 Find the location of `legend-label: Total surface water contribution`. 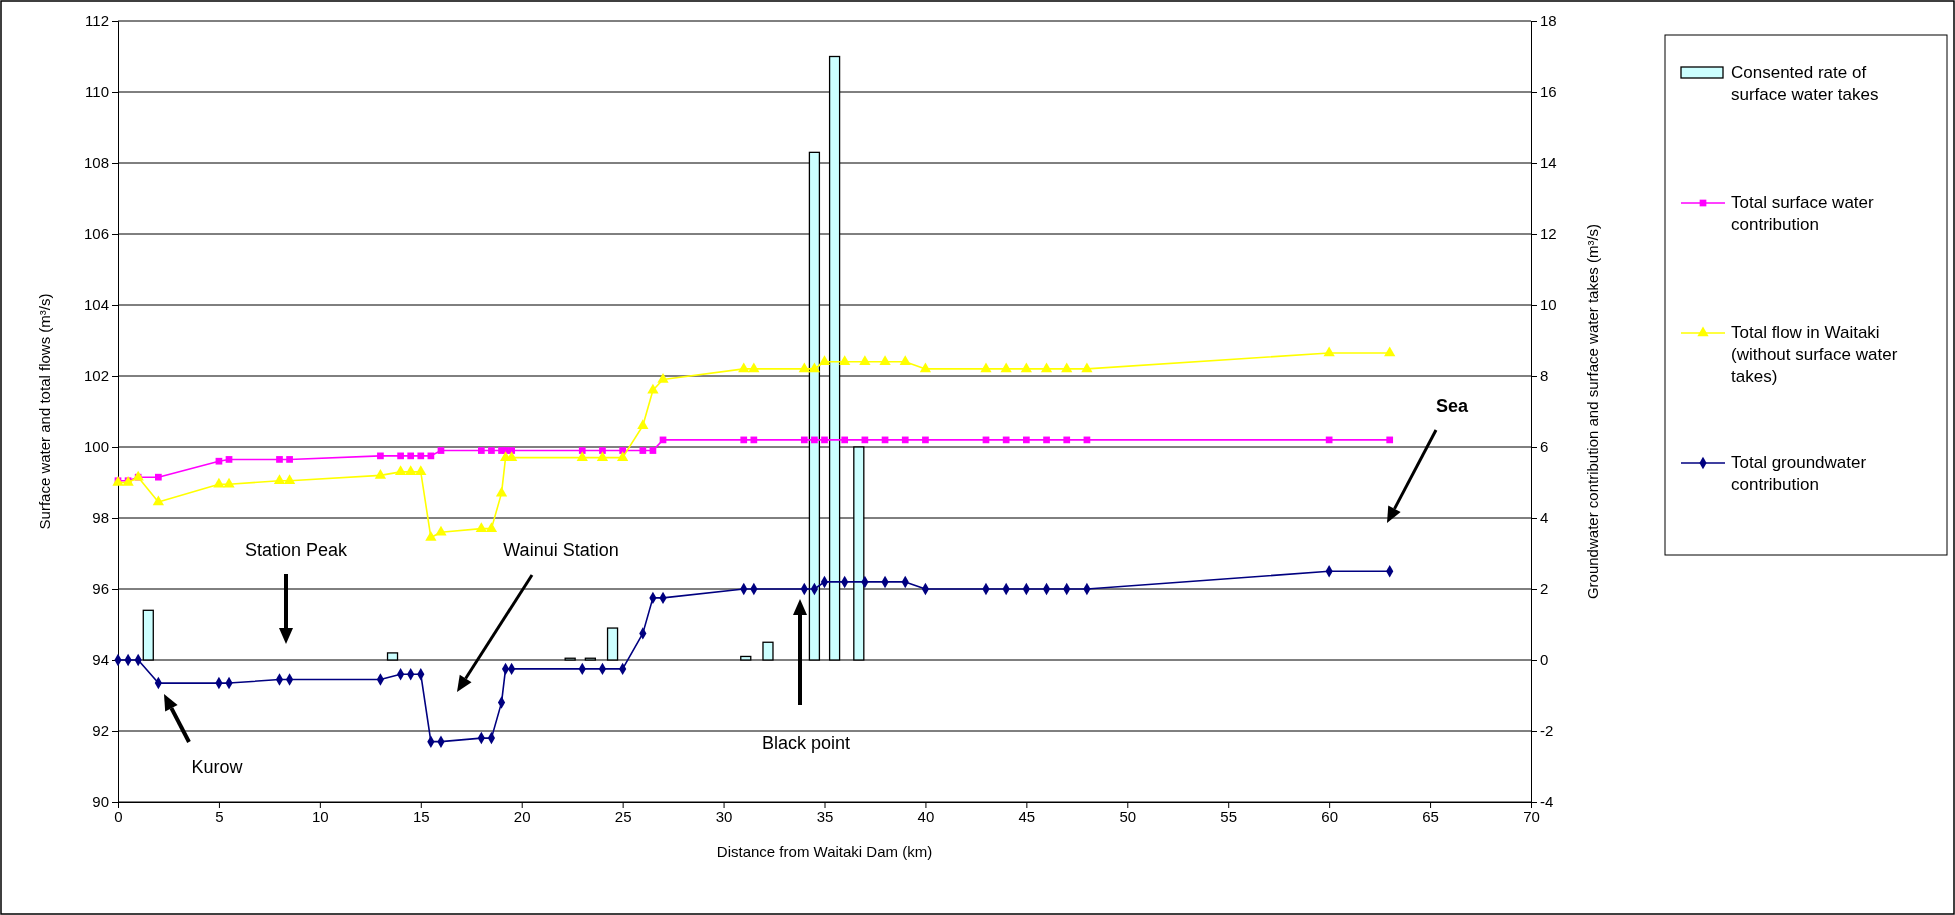

legend-label: Total surface water contribution is located at coordinates (1803, 214).